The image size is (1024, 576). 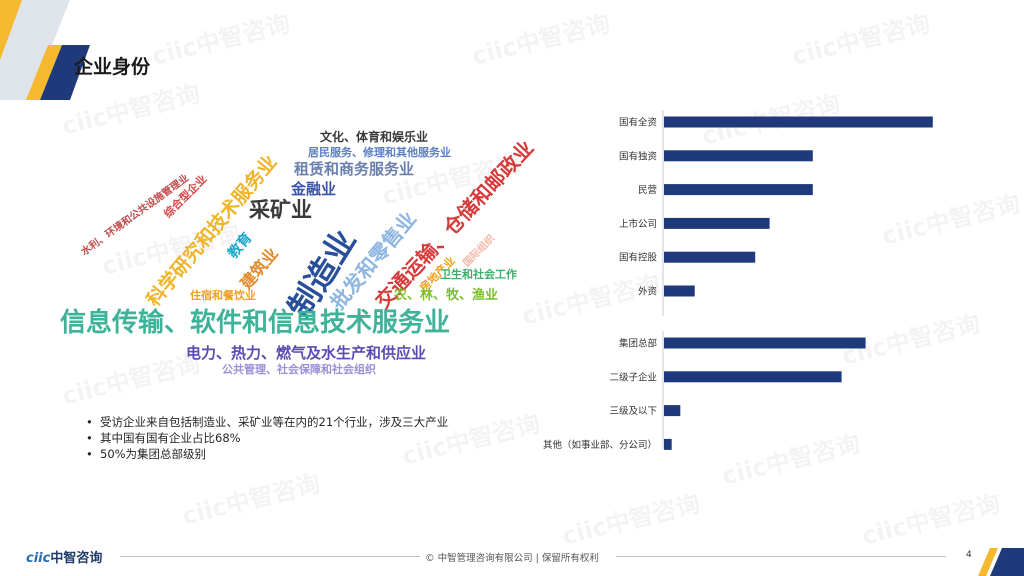 I want to click on category-label: 其他（如事业部、分公司）, so click(x=600, y=445).